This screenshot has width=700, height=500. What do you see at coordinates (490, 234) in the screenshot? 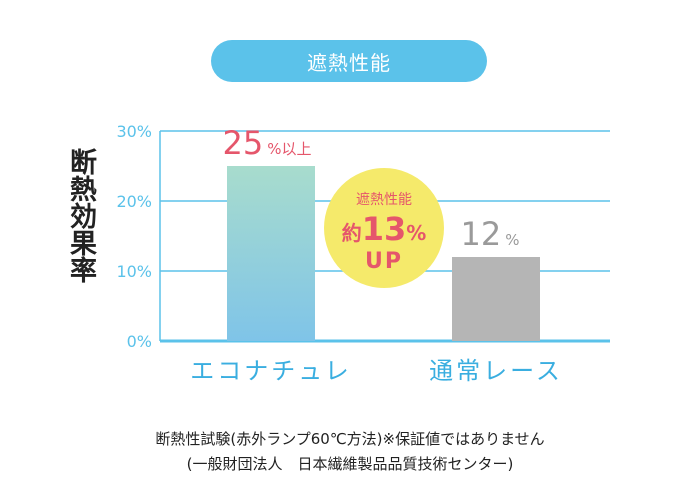
I see `data-label: 12%` at bounding box center [490, 234].